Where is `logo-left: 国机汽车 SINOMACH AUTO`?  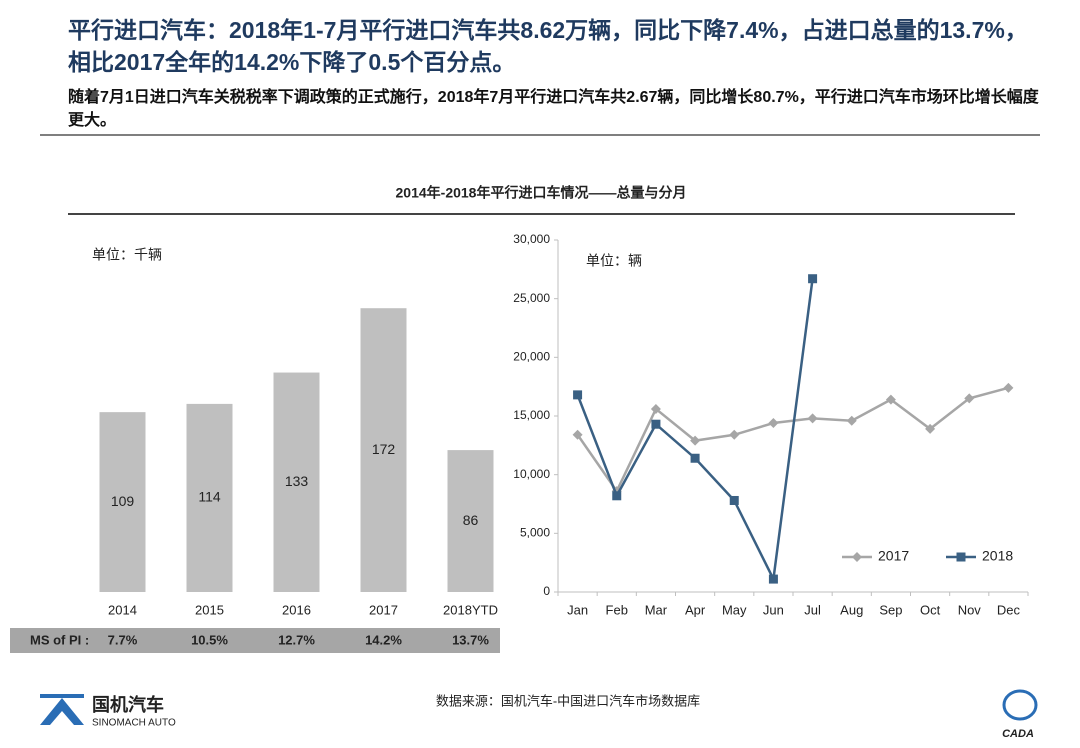 logo-left: 国机汽车 SINOMACH AUTO is located at coordinates (108, 711).